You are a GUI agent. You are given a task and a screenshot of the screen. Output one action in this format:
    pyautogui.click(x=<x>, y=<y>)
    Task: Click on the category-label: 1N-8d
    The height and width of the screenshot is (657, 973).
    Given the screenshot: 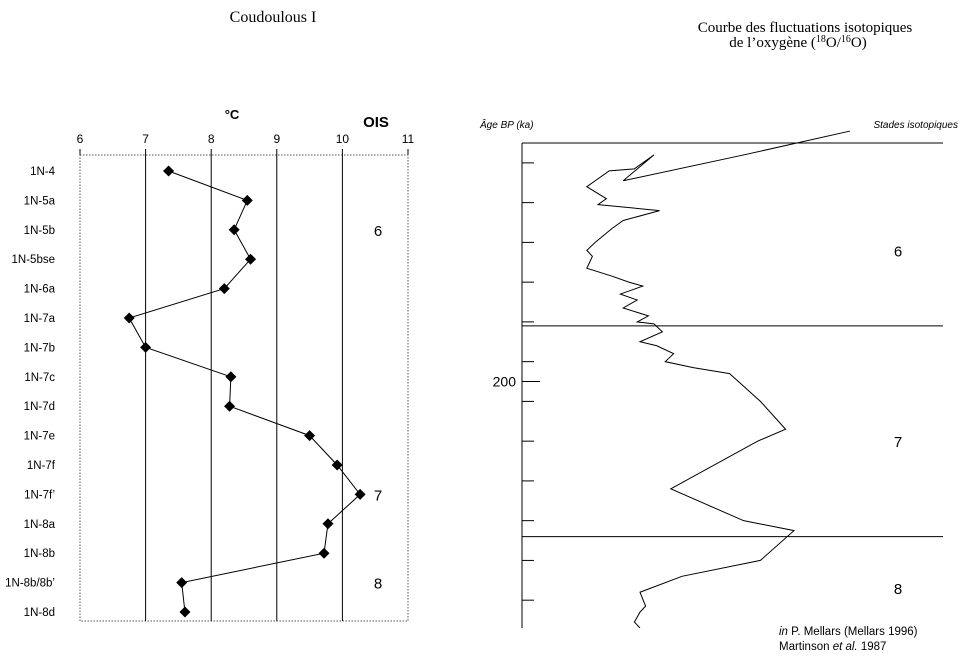 What is the action you would take?
    pyautogui.click(x=39, y=613)
    